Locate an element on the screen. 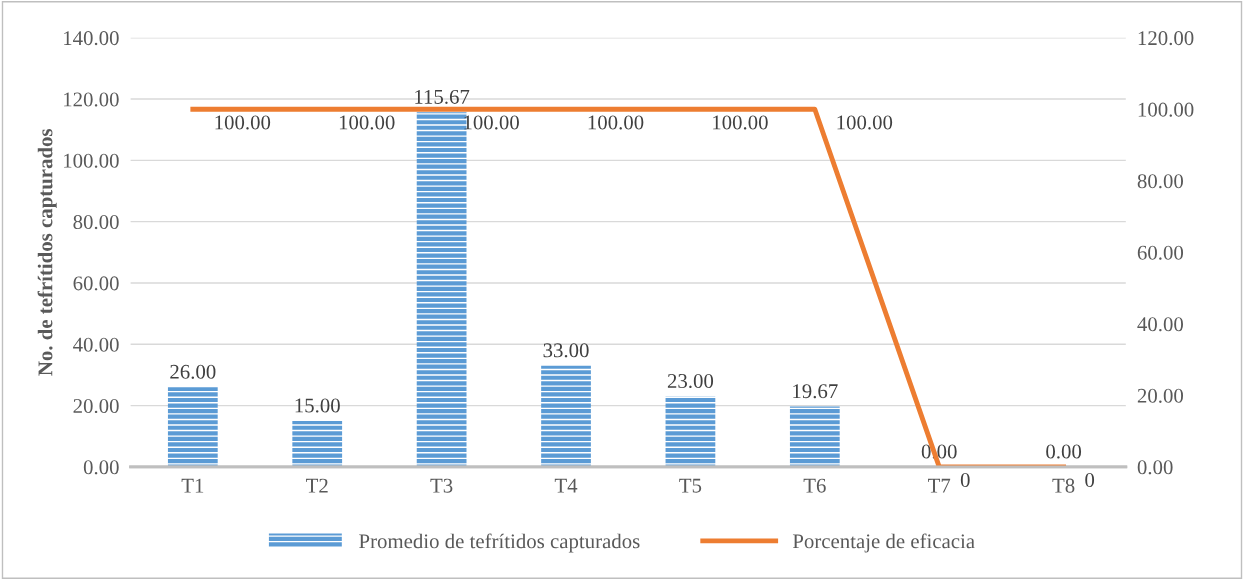 This screenshot has width=1244, height=580. legend-label: Porcentaje de eficacia is located at coordinates (883, 543).